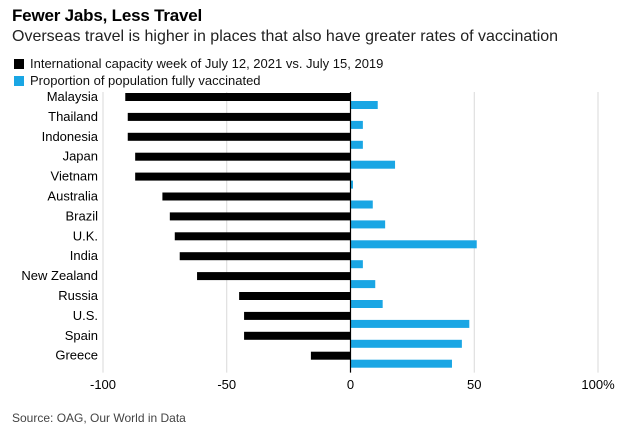  I want to click on x-tick-label: -100, so click(103, 384).